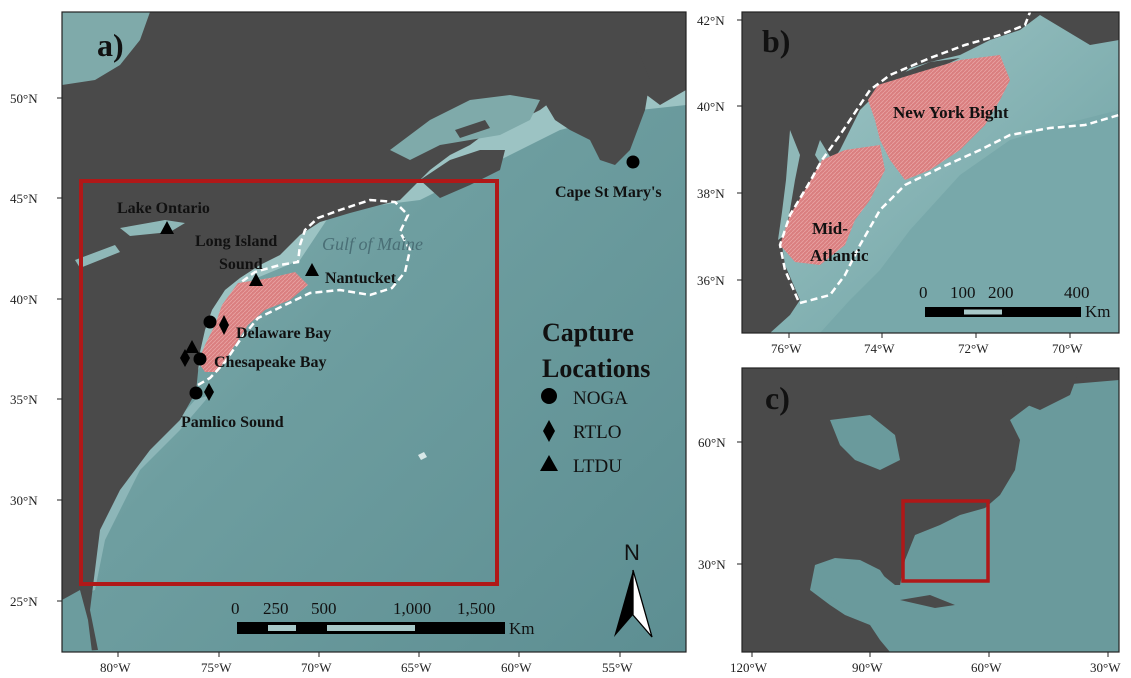  I want to click on lon-label: 60°W, so click(986, 667).